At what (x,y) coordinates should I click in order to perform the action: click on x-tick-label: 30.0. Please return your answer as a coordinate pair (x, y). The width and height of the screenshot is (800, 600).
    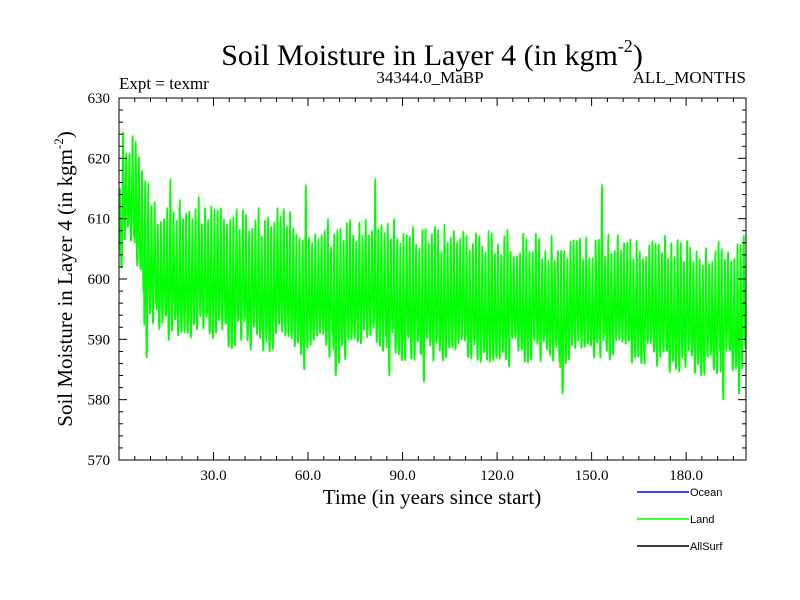
    Looking at the image, I should click on (213, 476).